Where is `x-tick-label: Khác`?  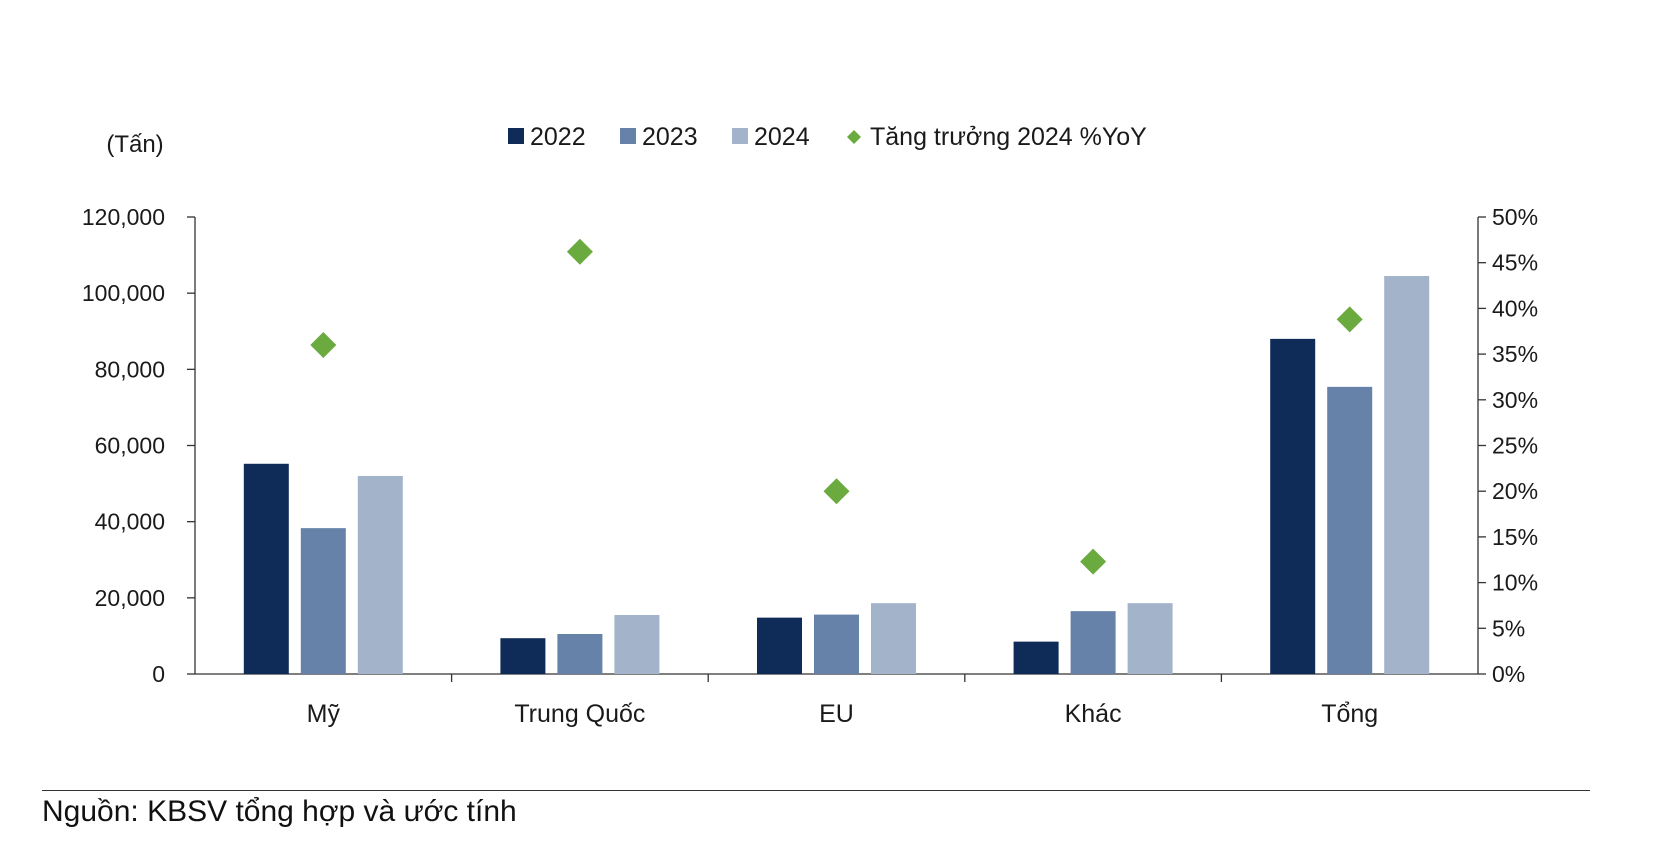 x-tick-label: Khác is located at coordinates (1093, 714).